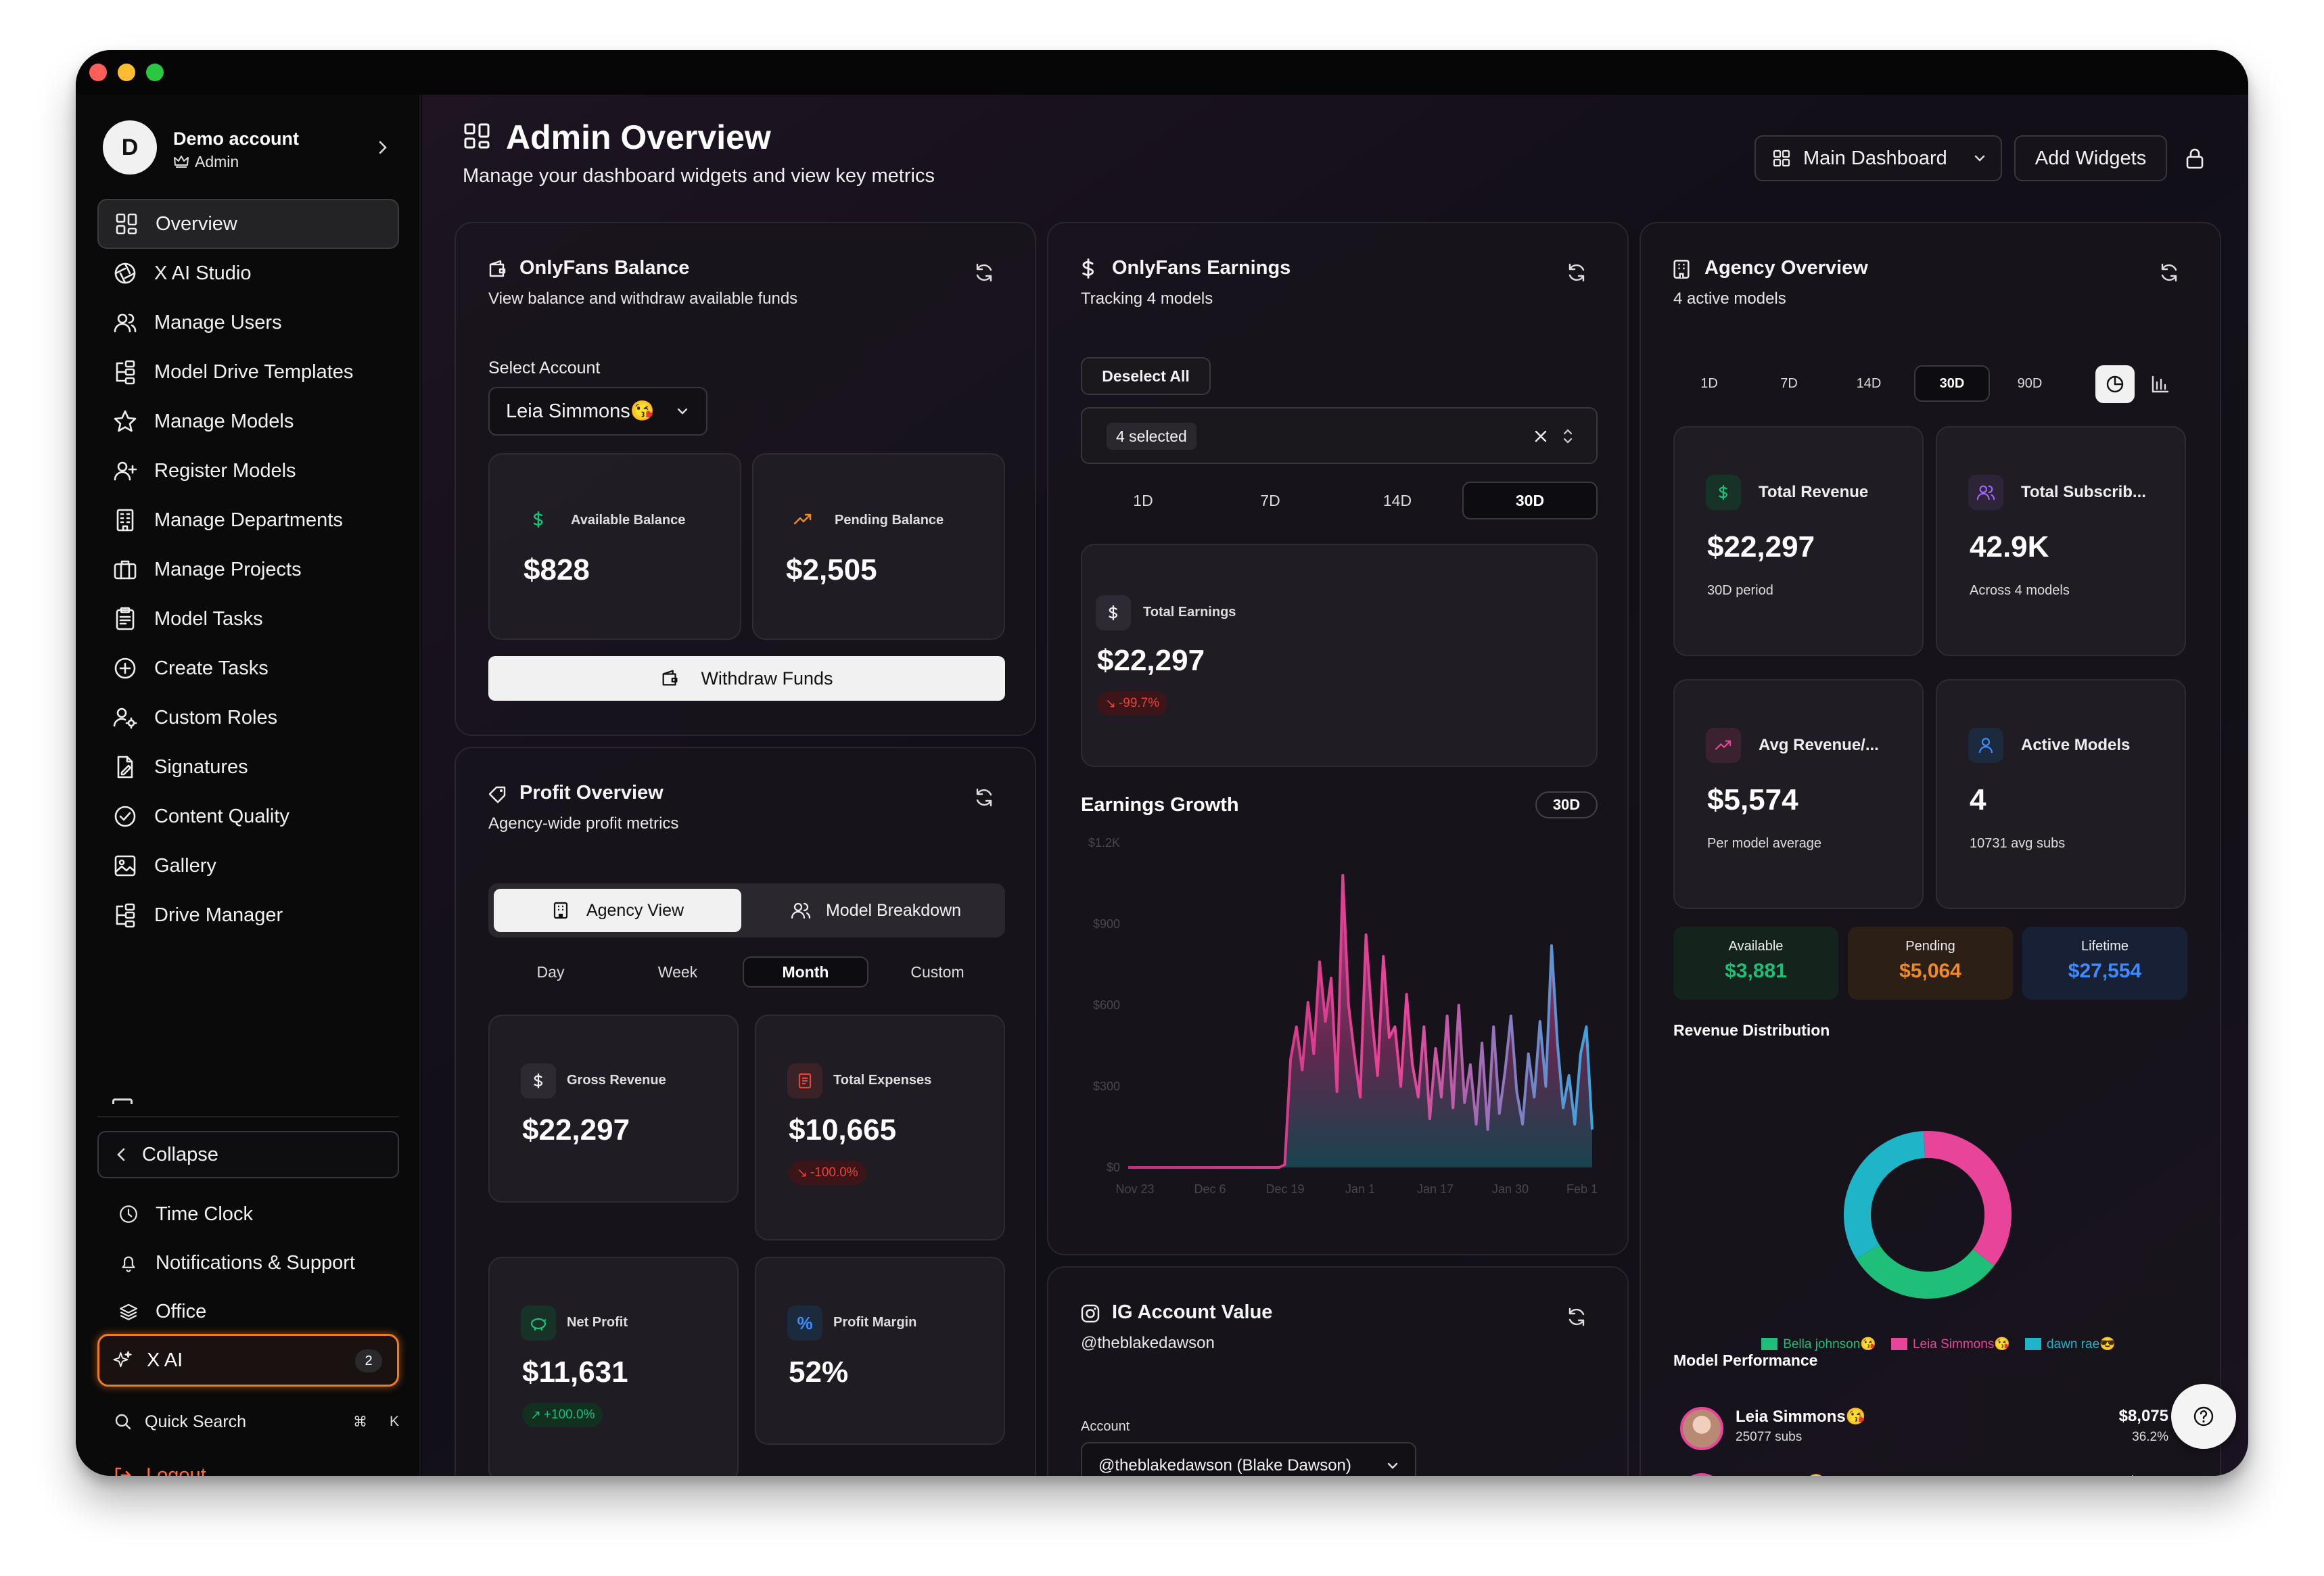 Image resolution: width=2324 pixels, height=1576 pixels. I want to click on legend-swatch, so click(2032, 1344).